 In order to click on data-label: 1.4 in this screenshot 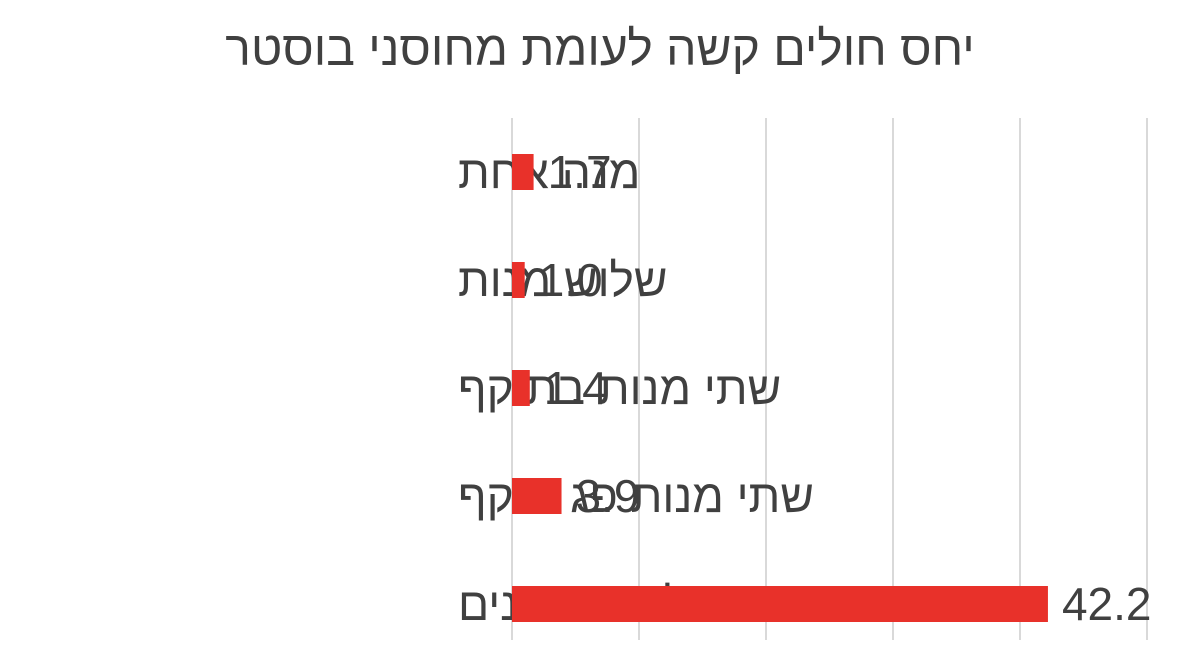, I will do `click(576, 388)`.